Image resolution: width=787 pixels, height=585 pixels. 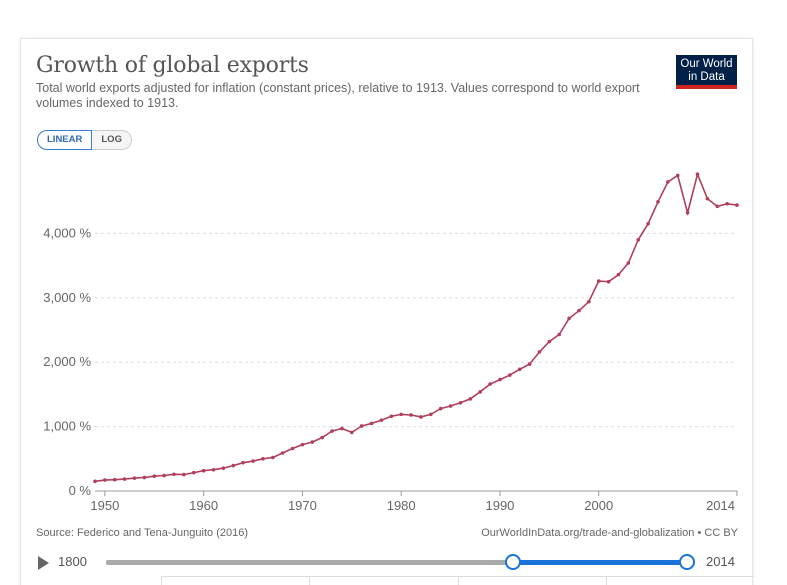 What do you see at coordinates (396, 562) in the screenshot?
I see `timeline-track` at bounding box center [396, 562].